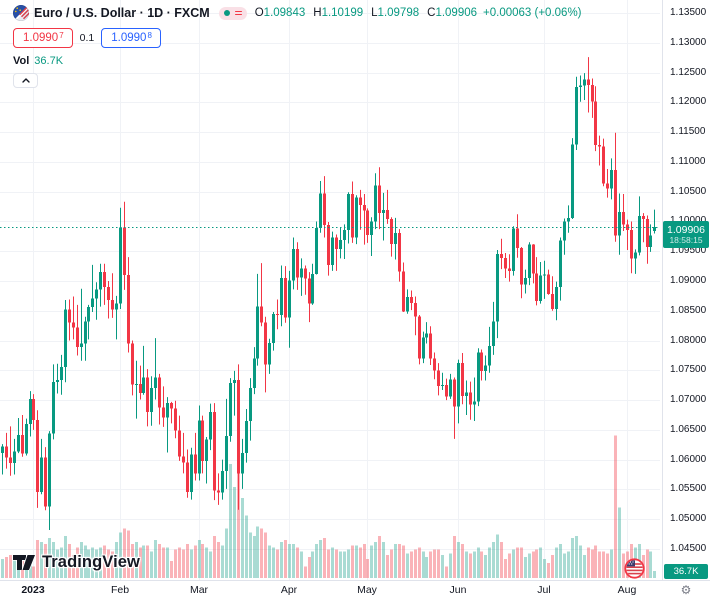 The height and width of the screenshot is (600, 710). I want to click on price-axis-label: 1.06000, so click(688, 459).